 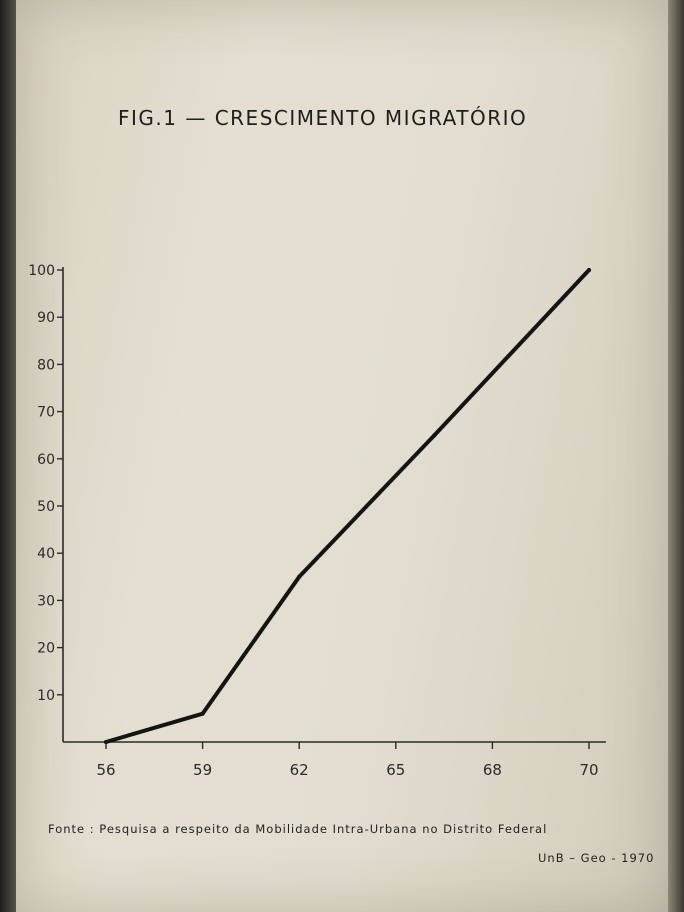 What do you see at coordinates (323, 118) in the screenshot?
I see `figure-title: FIG.1 — CRESCIMENTO MIGRATÓRIO` at bounding box center [323, 118].